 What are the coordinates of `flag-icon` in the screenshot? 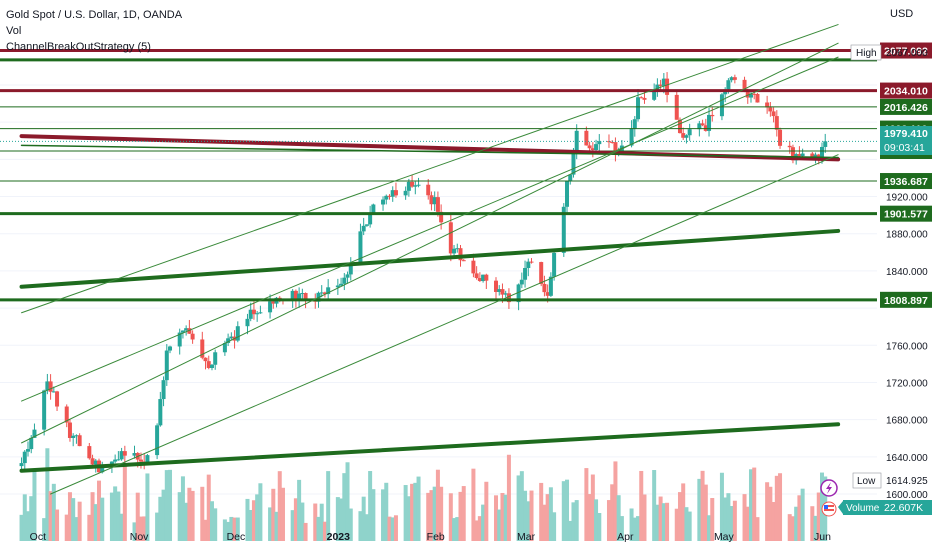 It's located at (829, 509).